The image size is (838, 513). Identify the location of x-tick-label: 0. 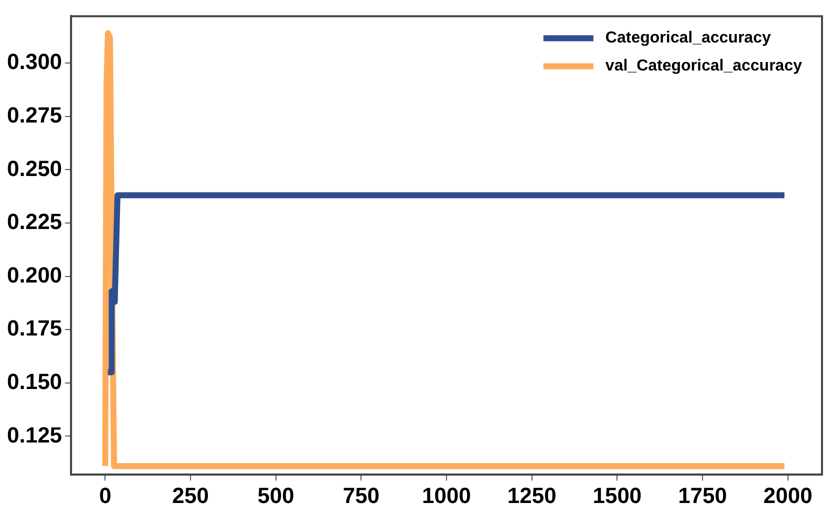
(105, 495).